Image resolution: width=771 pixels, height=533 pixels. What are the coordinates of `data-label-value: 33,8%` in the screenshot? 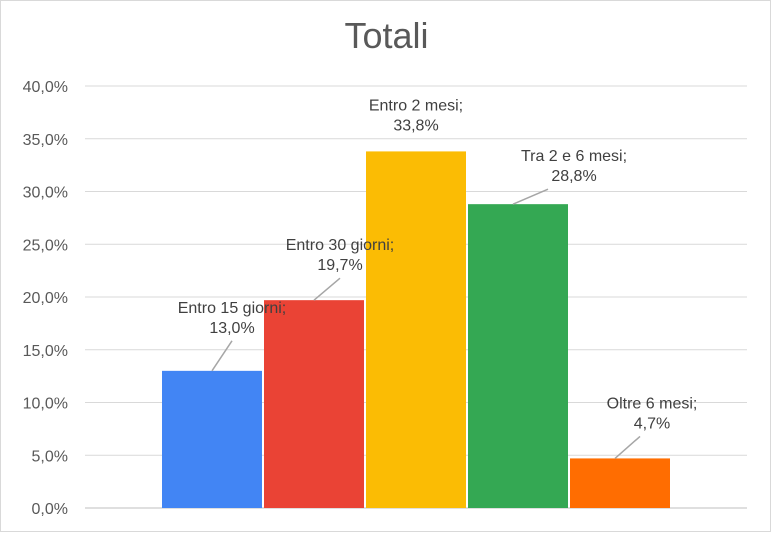 It's located at (415, 125).